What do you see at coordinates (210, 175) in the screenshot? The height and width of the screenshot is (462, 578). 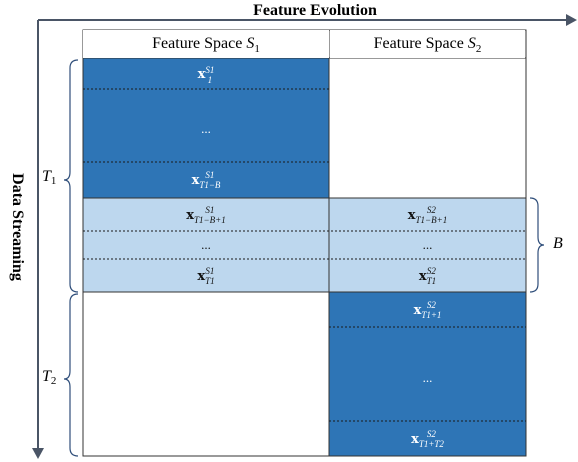 I see `cell-s1-tb-sup: S1` at bounding box center [210, 175].